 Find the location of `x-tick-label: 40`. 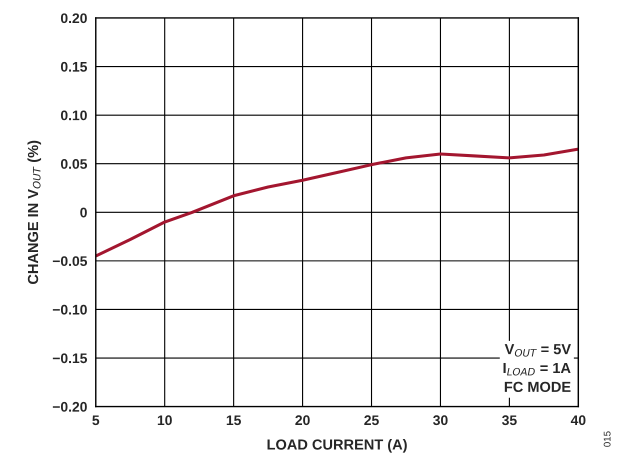

x-tick-label: 40 is located at coordinates (578, 420).